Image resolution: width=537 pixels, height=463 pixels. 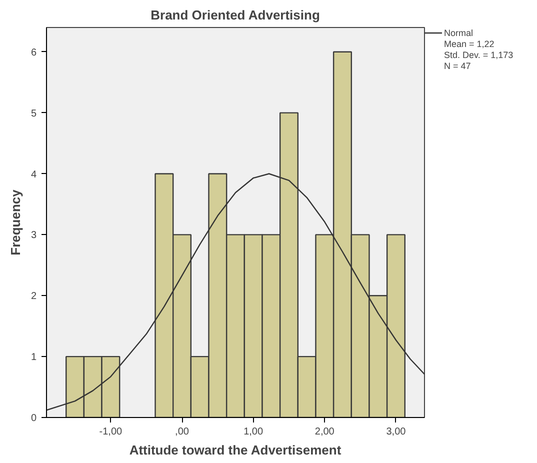 I want to click on y-tick-label: 3, so click(x=33, y=236).